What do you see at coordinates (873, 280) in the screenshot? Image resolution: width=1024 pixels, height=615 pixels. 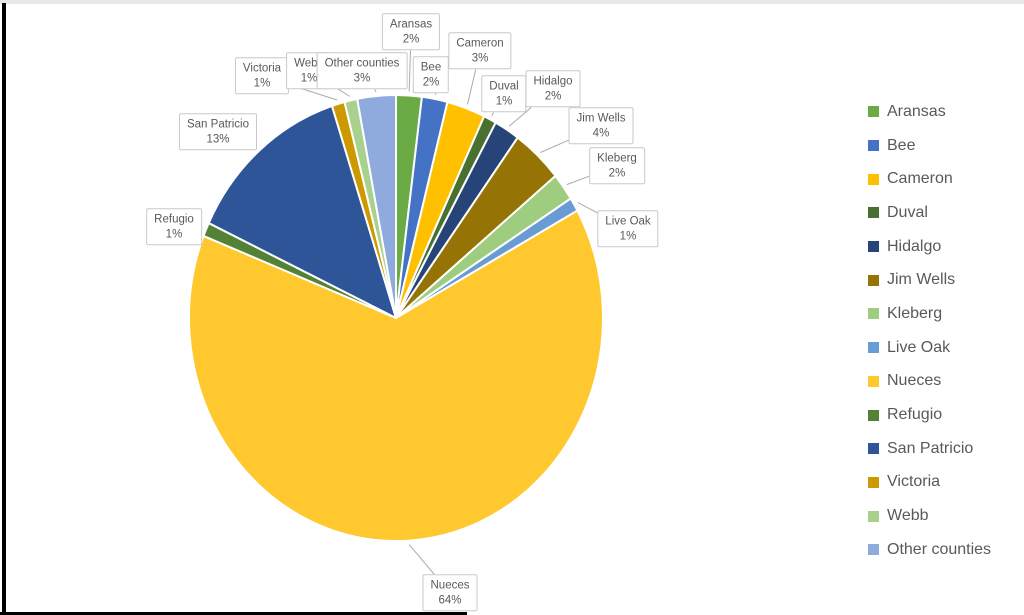 I see `legend-swatch-jim-wells` at bounding box center [873, 280].